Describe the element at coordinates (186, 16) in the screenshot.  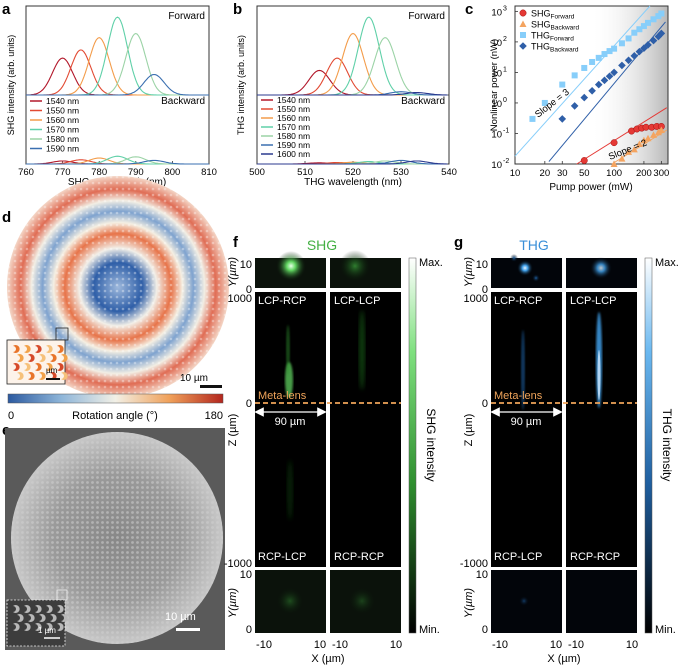
I see `panel-a-forward-label: Forward` at that location.